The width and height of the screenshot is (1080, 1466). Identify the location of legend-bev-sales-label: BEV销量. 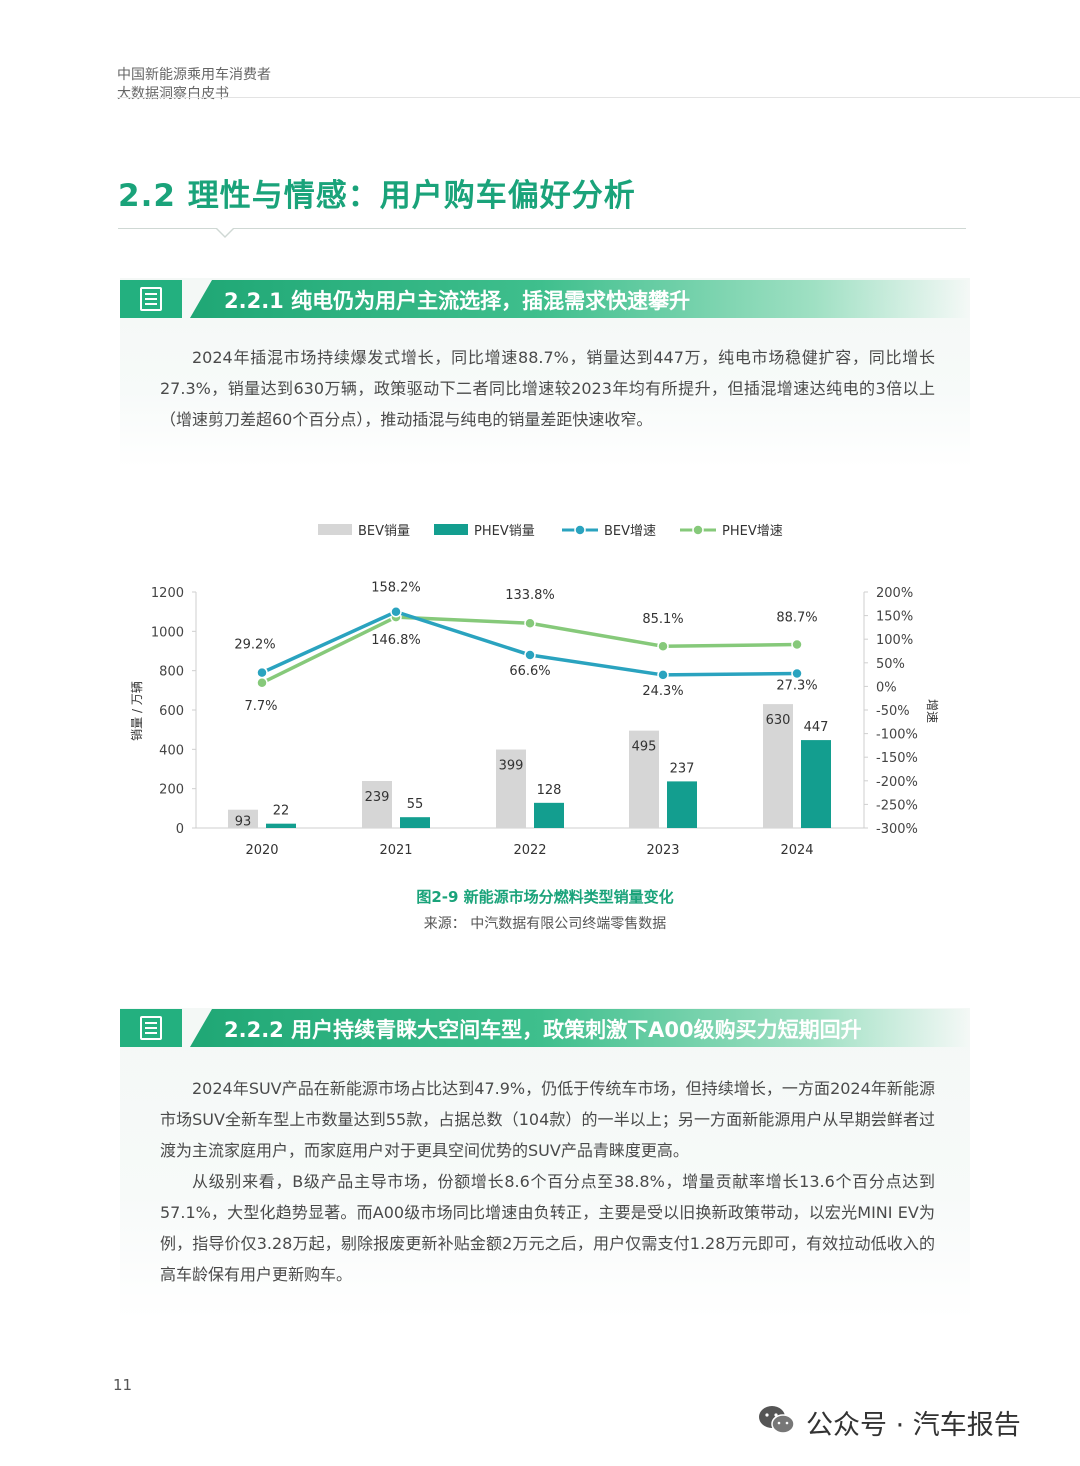
(384, 531).